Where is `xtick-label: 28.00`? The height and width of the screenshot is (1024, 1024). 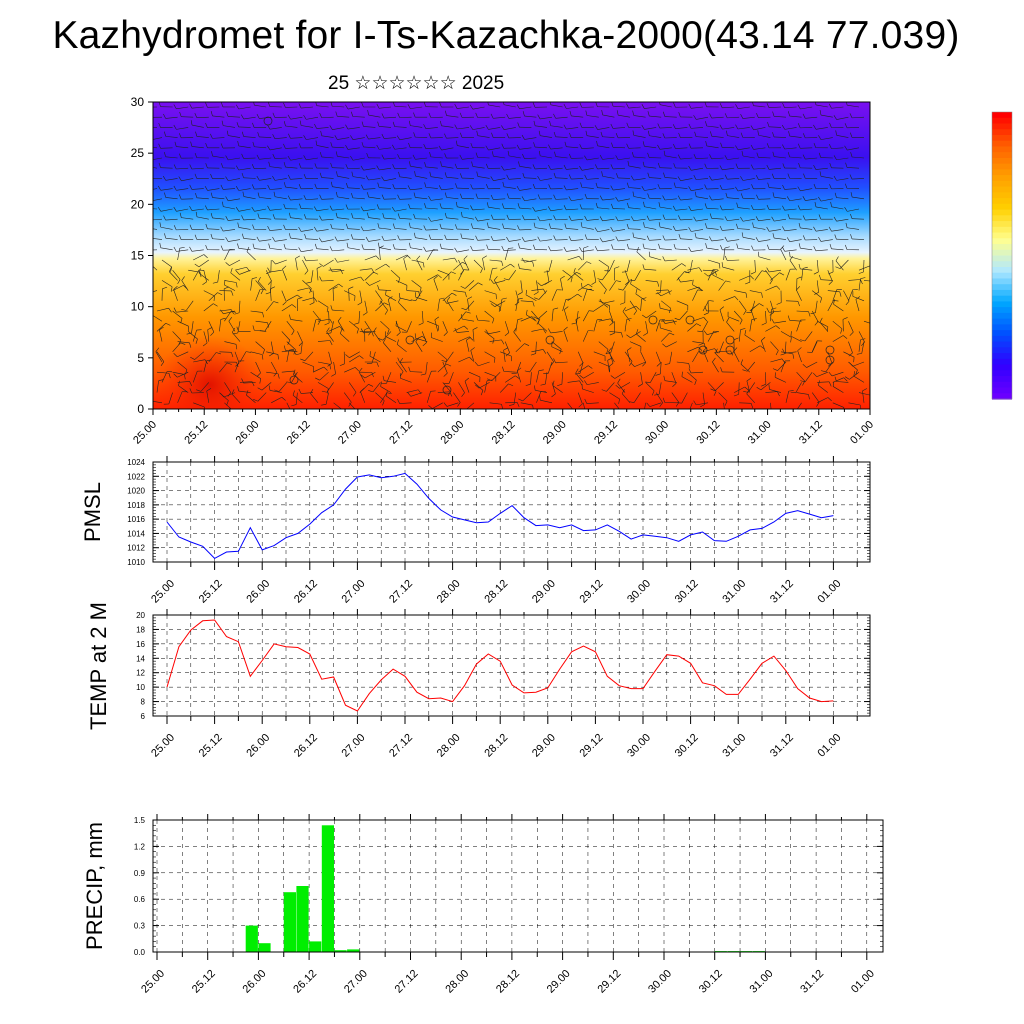
xtick-label: 28.00 is located at coordinates (449, 746).